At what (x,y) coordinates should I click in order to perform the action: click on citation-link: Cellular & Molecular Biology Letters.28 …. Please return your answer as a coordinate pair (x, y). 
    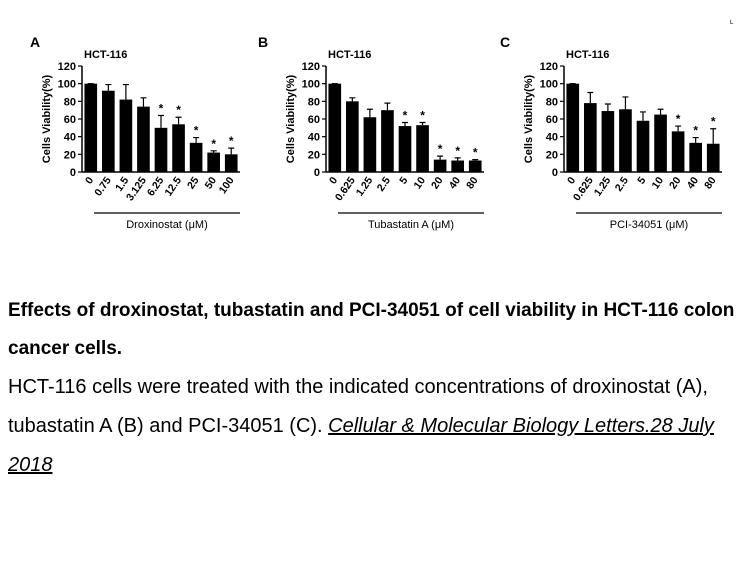
    Looking at the image, I should click on (361, 445).